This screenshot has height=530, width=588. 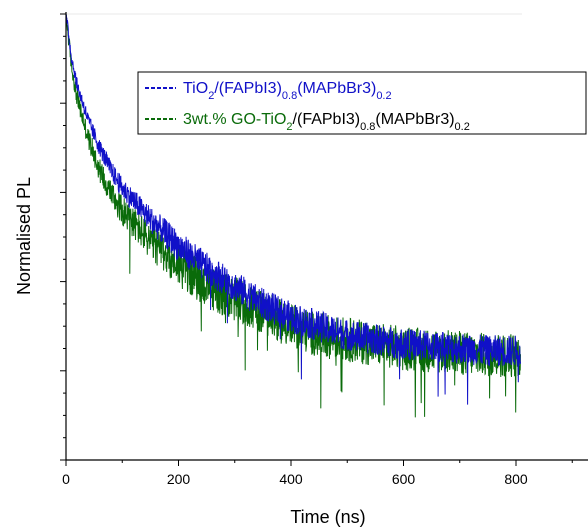 I want to click on legend-box, so click(x=362, y=103).